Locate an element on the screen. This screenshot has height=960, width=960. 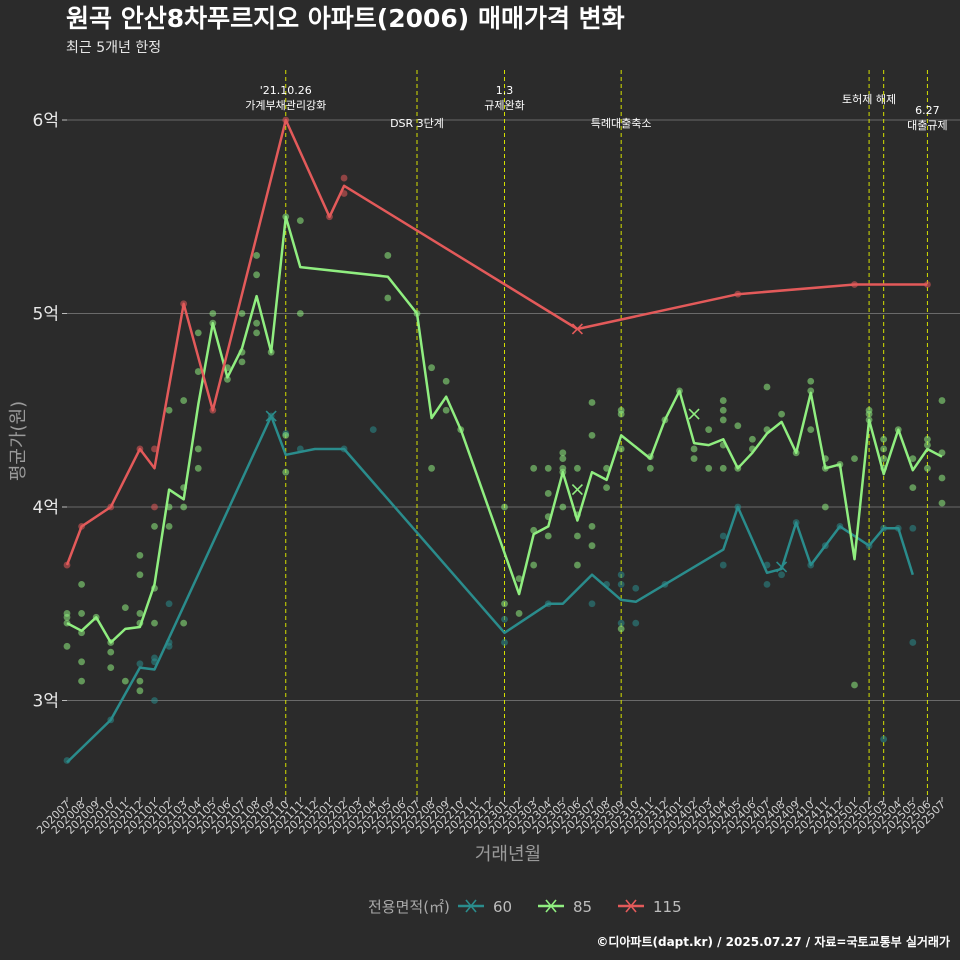
y-tick-label: 4억 is located at coordinates (46, 508).